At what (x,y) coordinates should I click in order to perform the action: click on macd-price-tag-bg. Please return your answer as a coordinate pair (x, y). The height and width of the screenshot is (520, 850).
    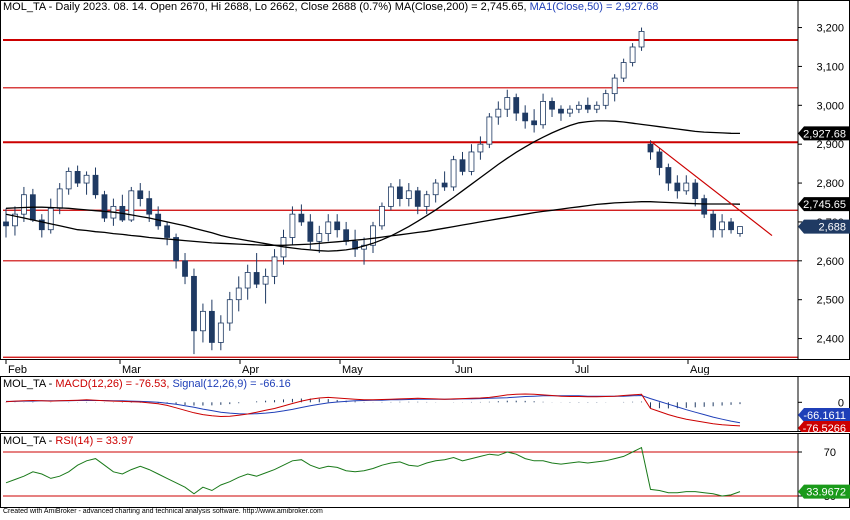
    Looking at the image, I should click on (824, 428).